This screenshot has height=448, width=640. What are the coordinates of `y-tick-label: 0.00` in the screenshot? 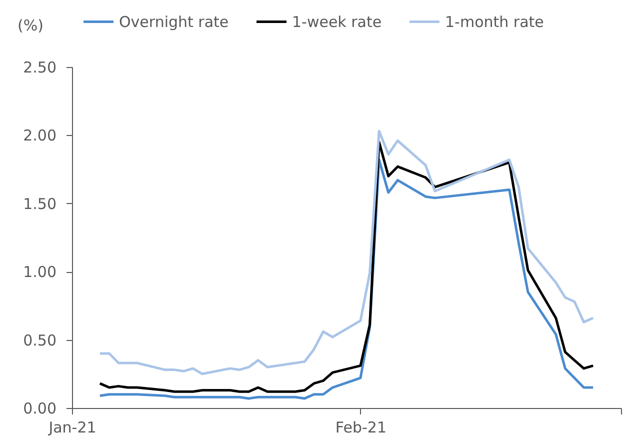 It's located at (39, 409).